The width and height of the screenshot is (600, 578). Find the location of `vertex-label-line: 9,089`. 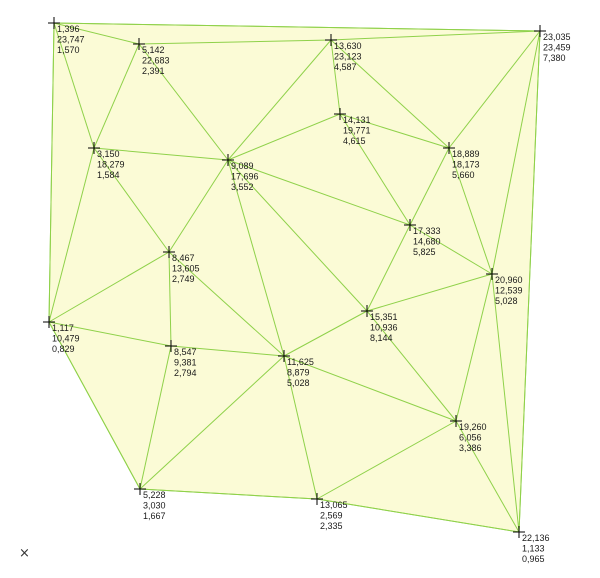

vertex-label-line: 9,089 is located at coordinates (242, 166).